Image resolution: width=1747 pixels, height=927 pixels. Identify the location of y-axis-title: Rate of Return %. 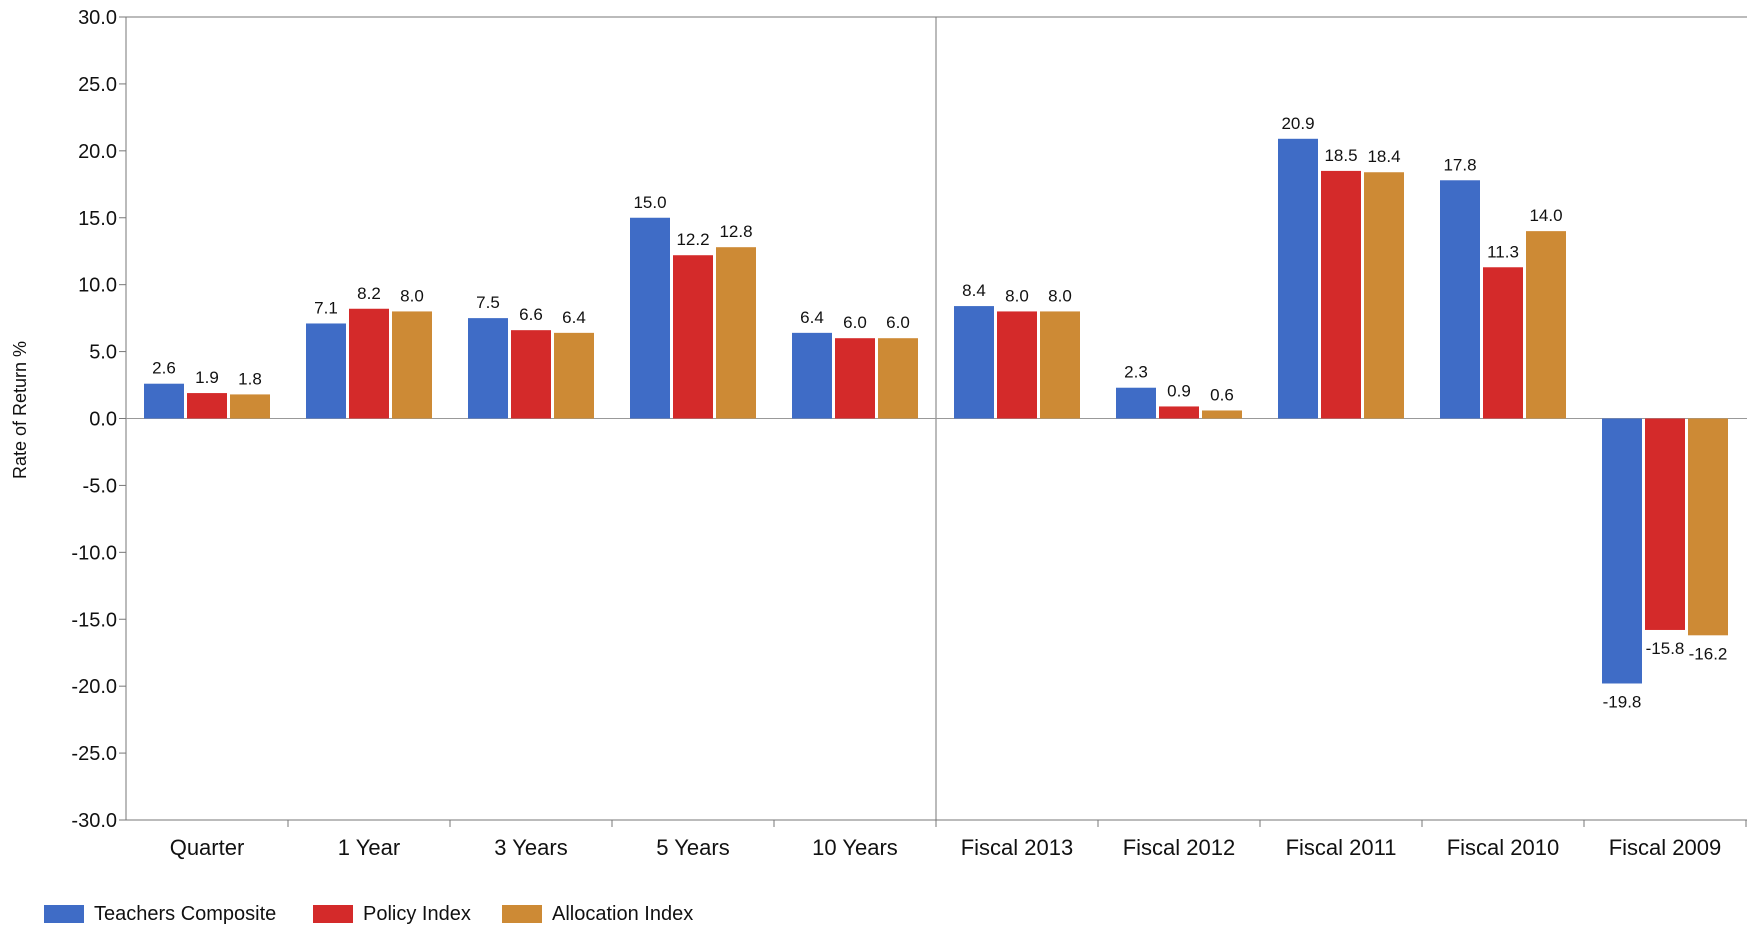
(20, 410).